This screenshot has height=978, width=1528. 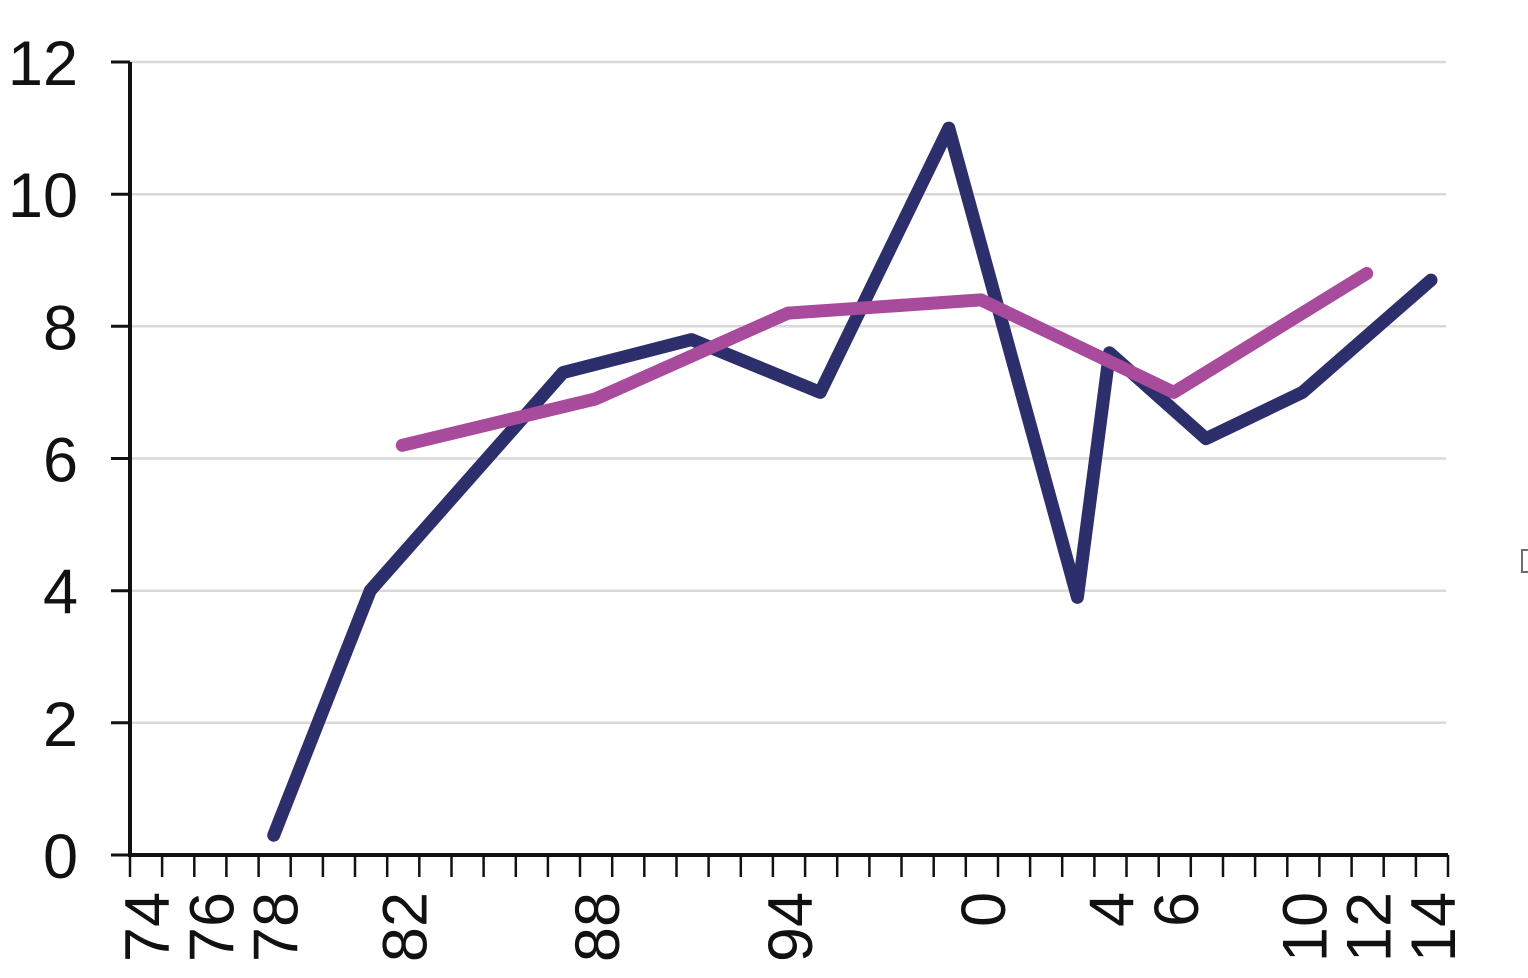 I want to click on y-tick-label: 12, so click(x=43, y=64).